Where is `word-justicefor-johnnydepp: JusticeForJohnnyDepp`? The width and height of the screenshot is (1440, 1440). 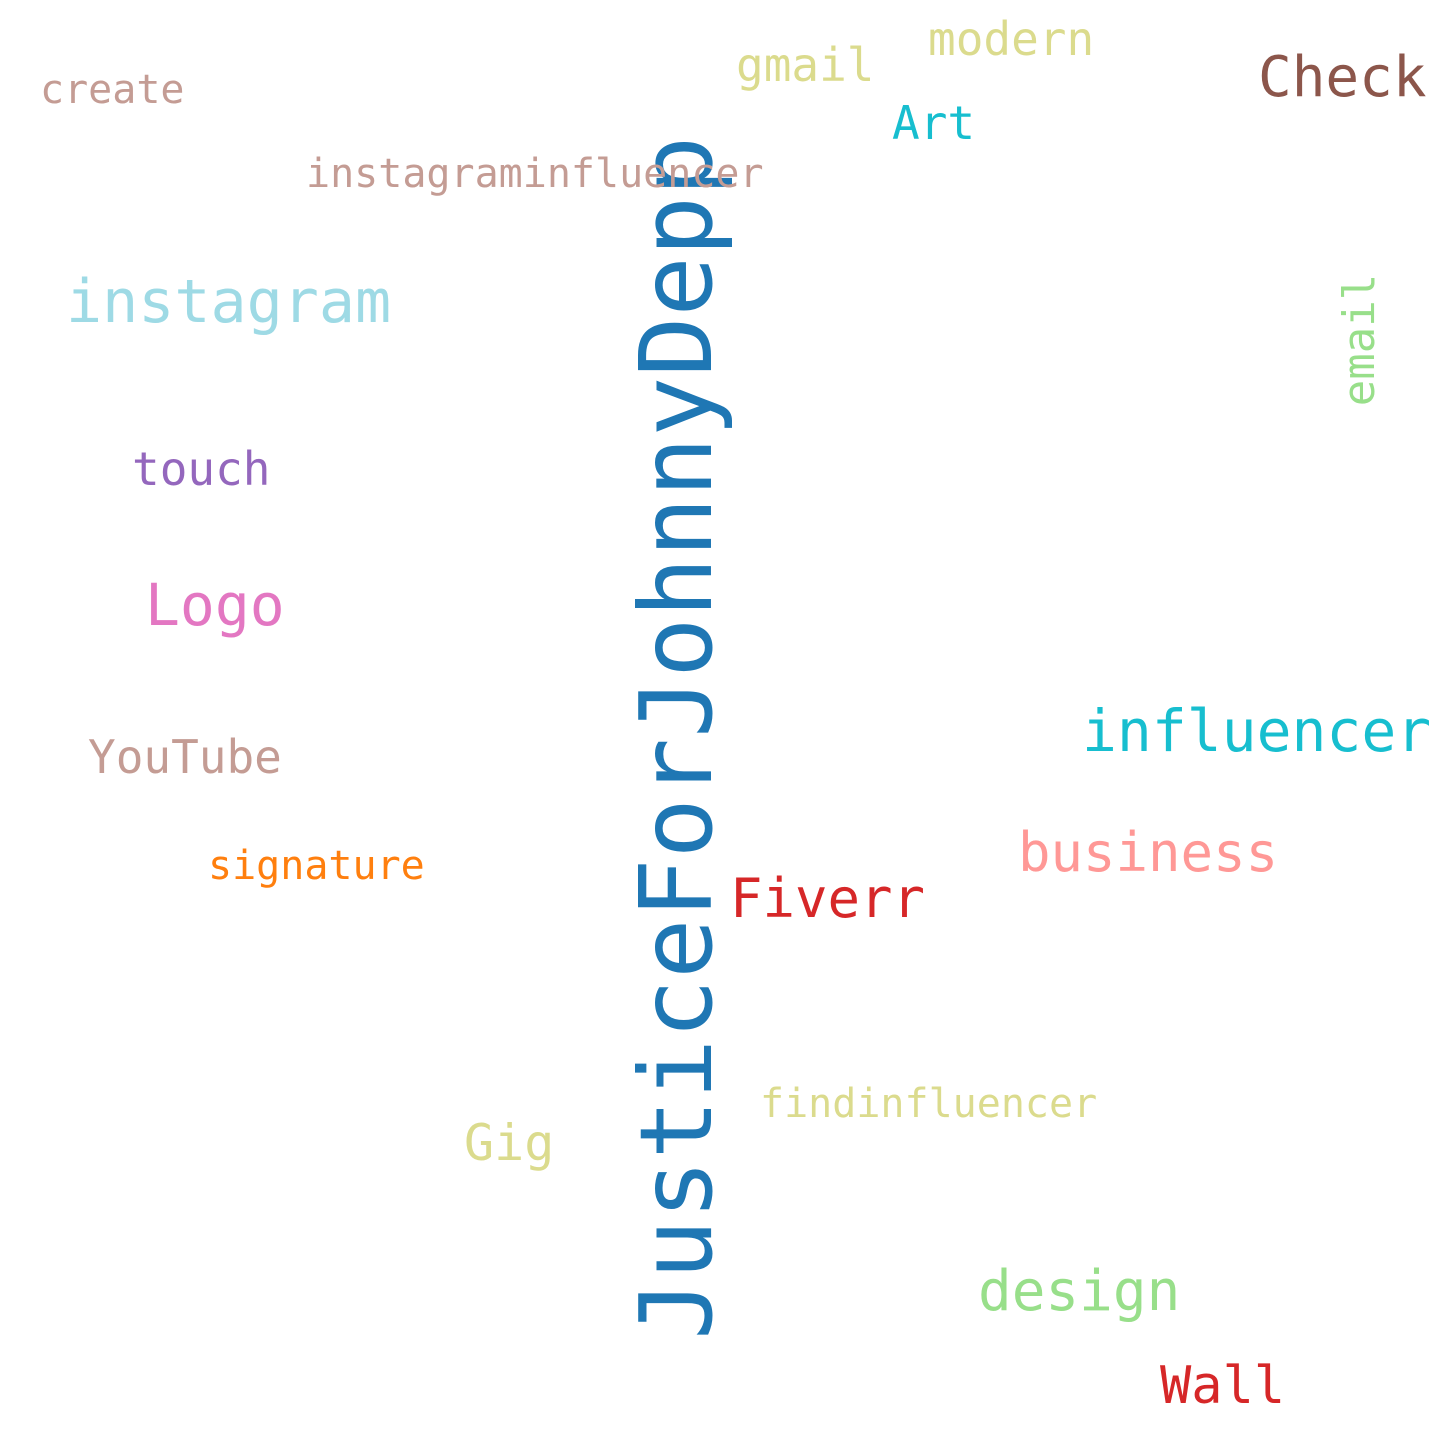 word-justicefor-johnnydepp: JusticeForJohnnyDepp is located at coordinates (676, 737).